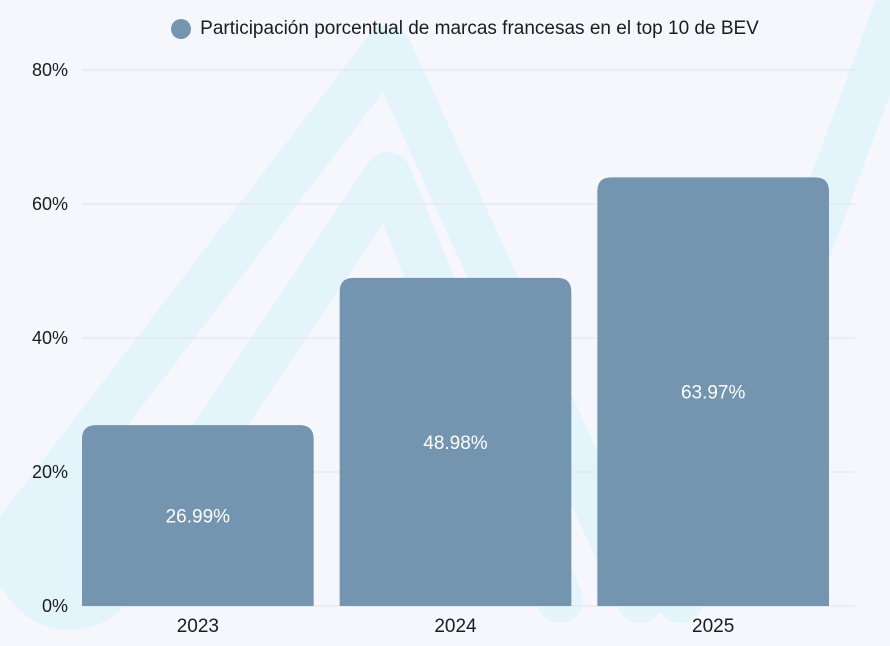  I want to click on bar-2024, so click(455, 441).